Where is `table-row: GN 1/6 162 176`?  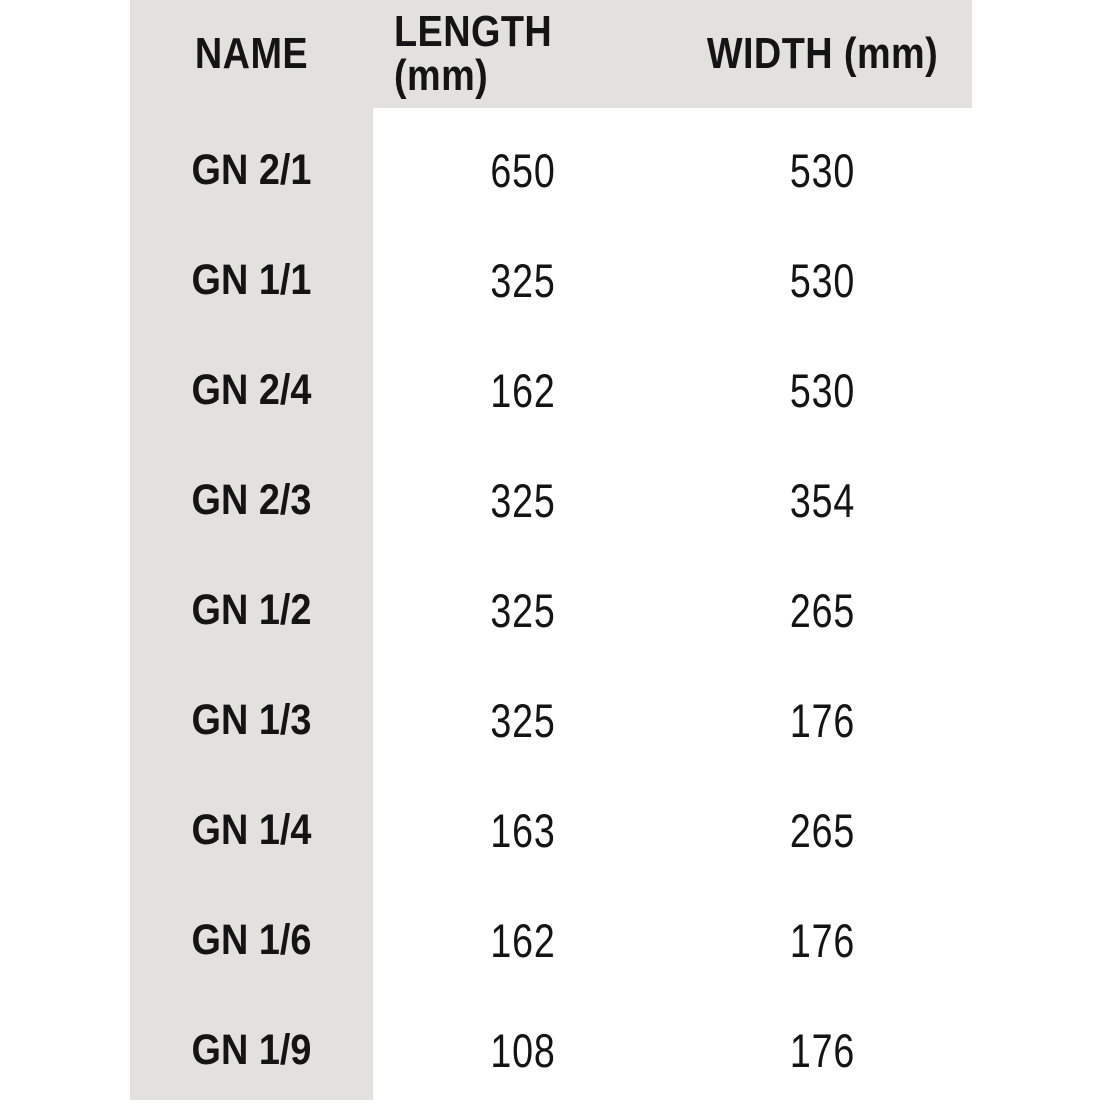
table-row: GN 1/6 162 176 is located at coordinates (550, 940).